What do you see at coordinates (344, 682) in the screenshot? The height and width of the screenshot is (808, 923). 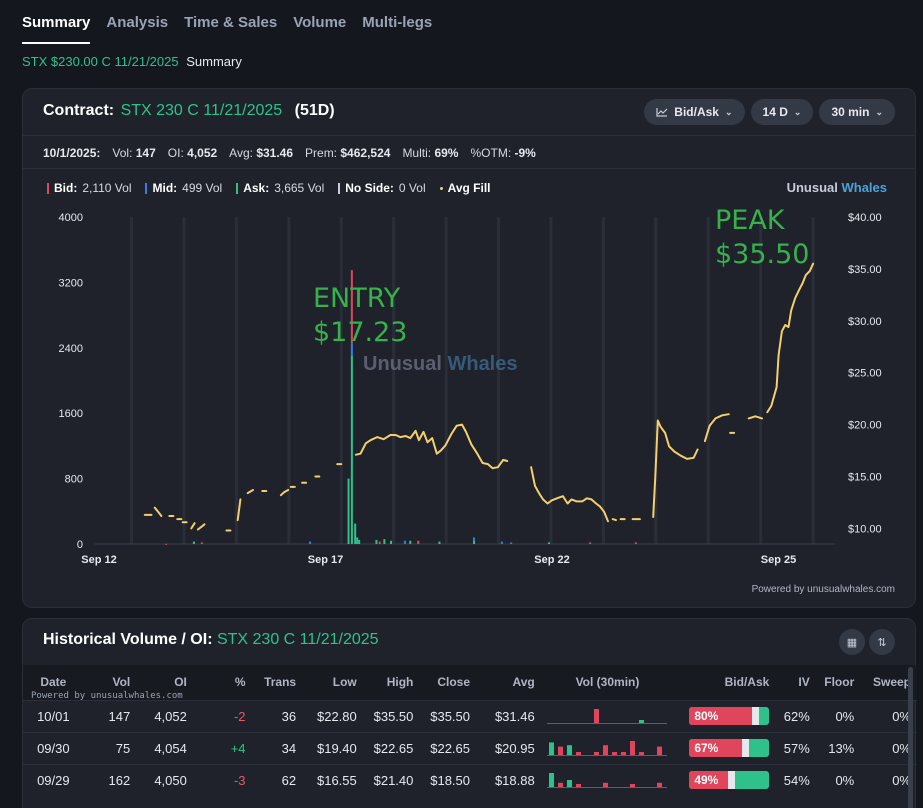 I see `col-low: Low` at bounding box center [344, 682].